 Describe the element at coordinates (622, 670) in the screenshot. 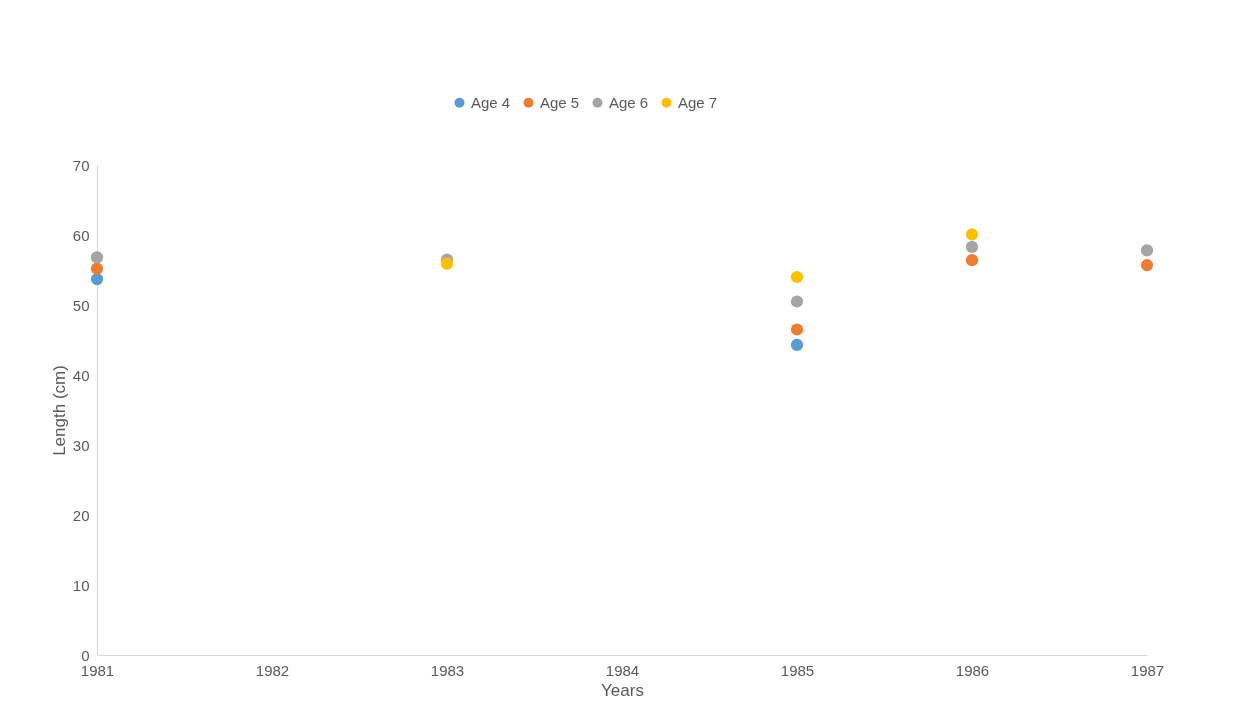

I see `x-tick-label: 1984` at that location.